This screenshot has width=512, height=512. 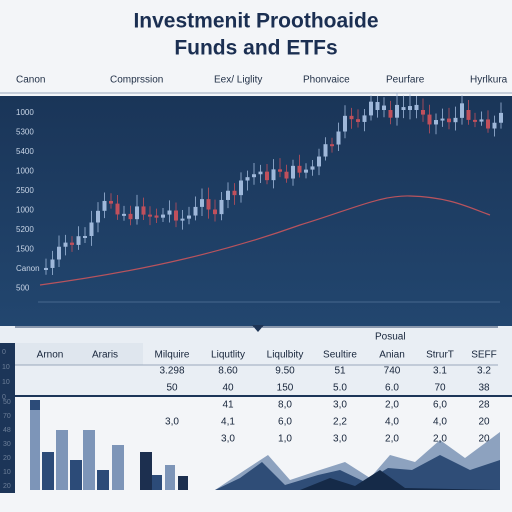 What do you see at coordinates (30, 80) in the screenshot?
I see `nav-item: Canon` at bounding box center [30, 80].